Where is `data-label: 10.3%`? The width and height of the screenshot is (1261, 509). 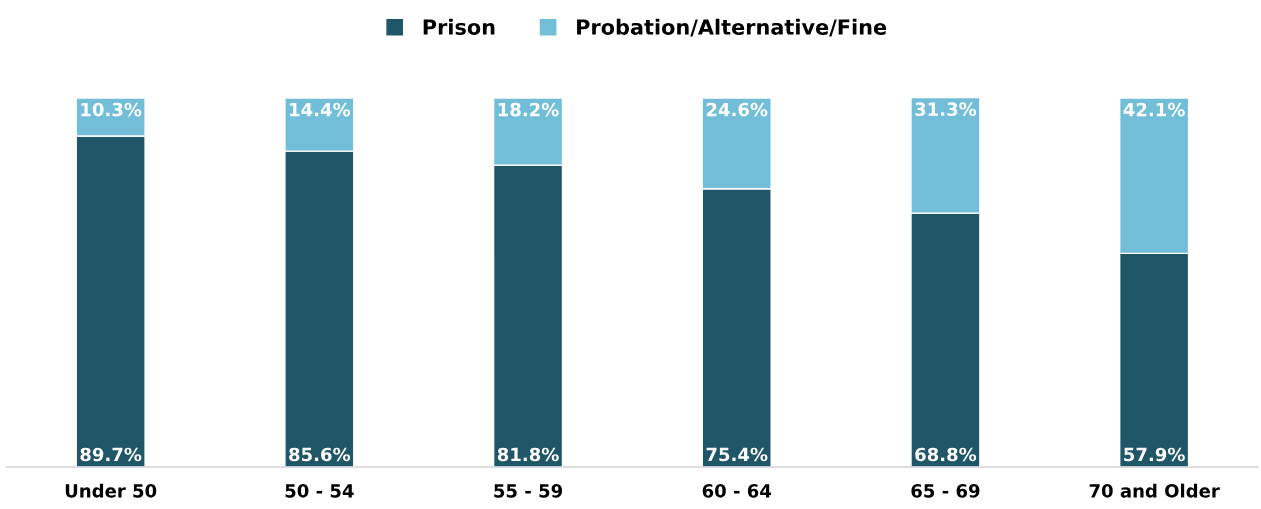 data-label: 10.3% is located at coordinates (111, 109).